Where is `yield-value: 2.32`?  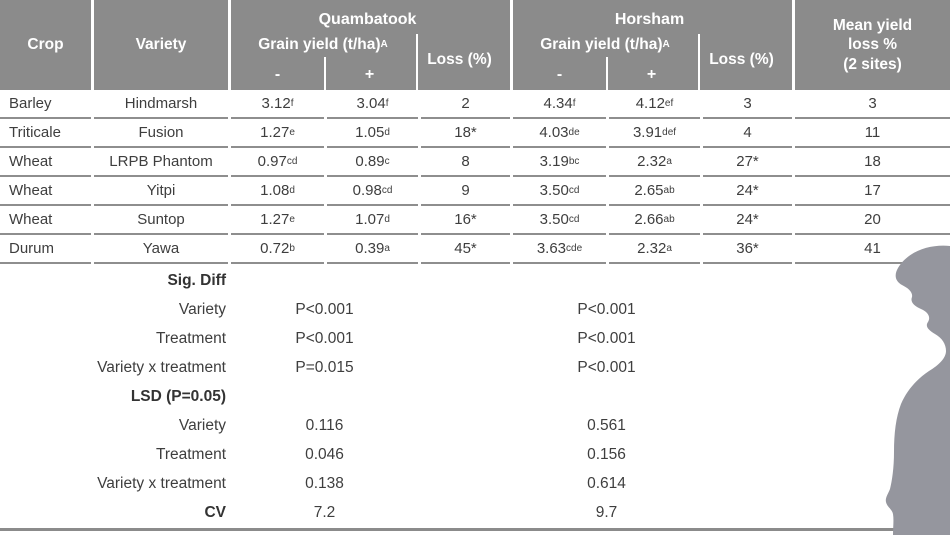 yield-value: 2.32 is located at coordinates (652, 161).